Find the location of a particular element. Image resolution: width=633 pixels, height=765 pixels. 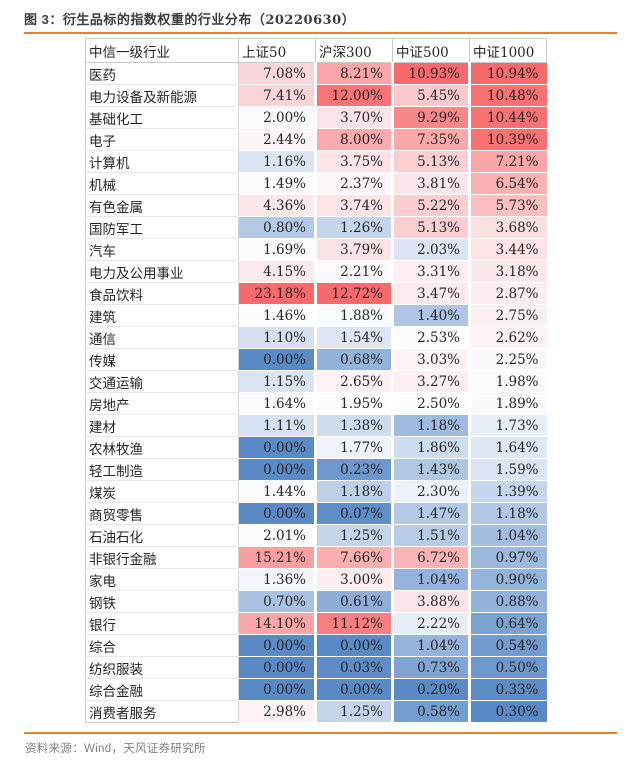

industry-cell: 家电 is located at coordinates (162, 579).